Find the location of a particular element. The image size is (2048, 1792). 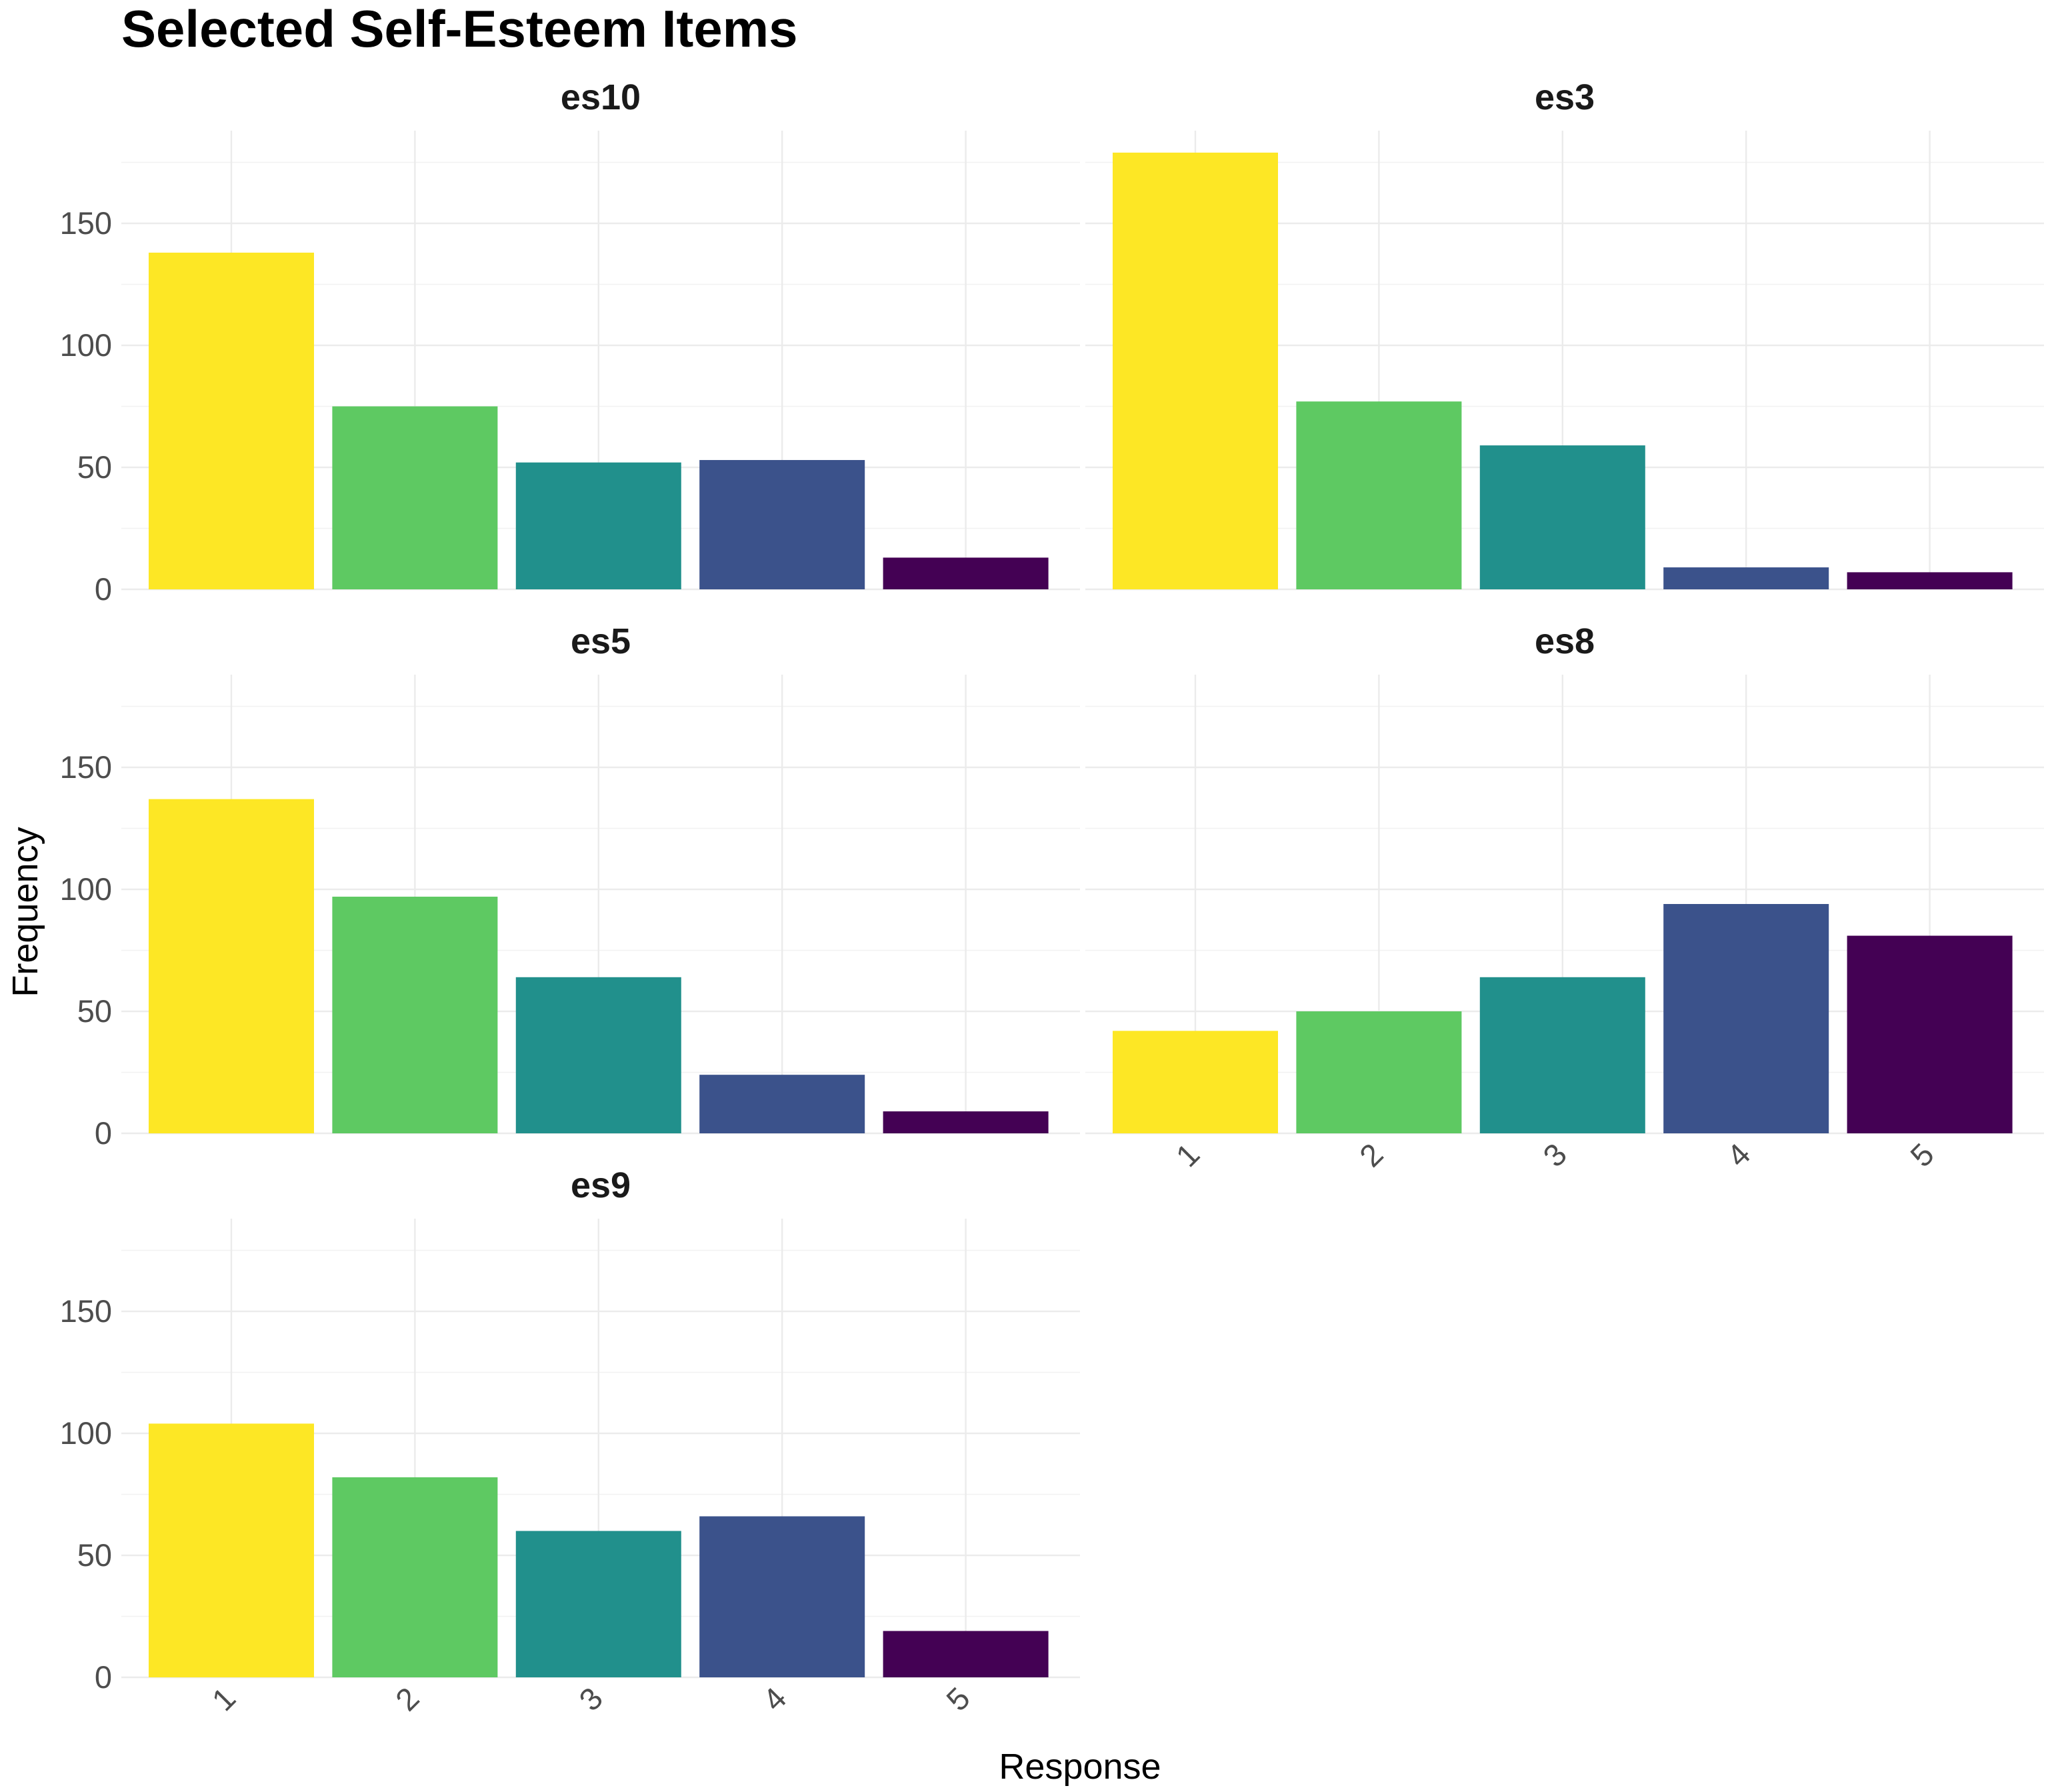

facet-panel-es10: es10 0 50 100 150 is located at coordinates (570, 342).